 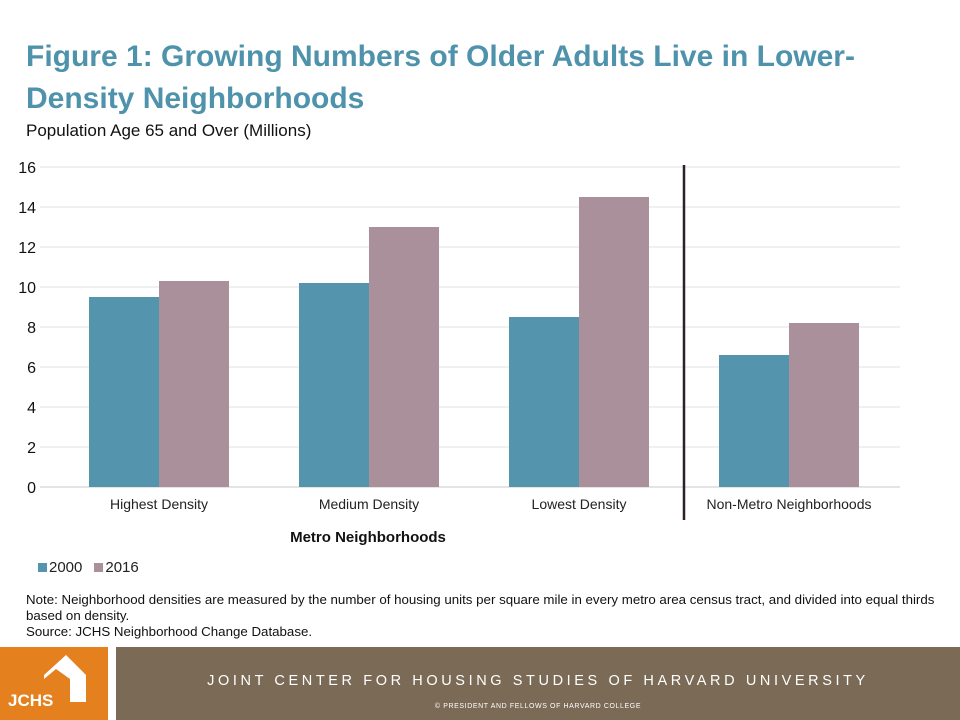 What do you see at coordinates (789, 504) in the screenshot?
I see `x-tick-label: Non-Metro Neighborhoods` at bounding box center [789, 504].